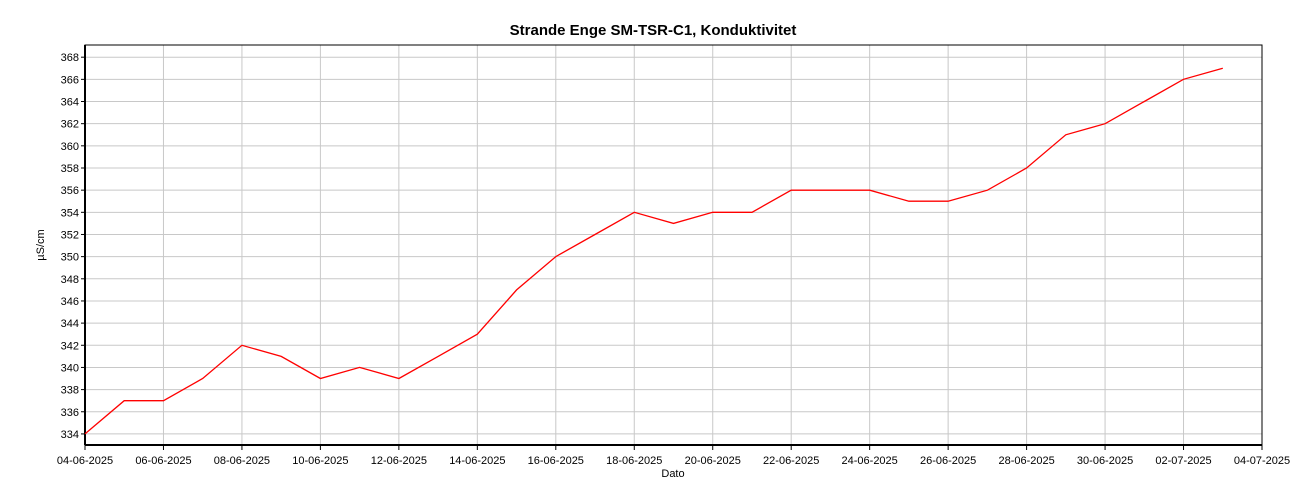 This screenshot has width=1300, height=500. I want to click on y-tick-label: 366, so click(70, 80).